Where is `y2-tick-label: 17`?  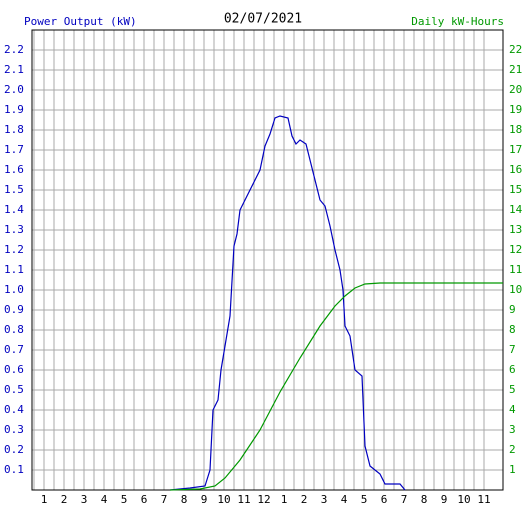 y2-tick-label: 17 is located at coordinates (515, 149).